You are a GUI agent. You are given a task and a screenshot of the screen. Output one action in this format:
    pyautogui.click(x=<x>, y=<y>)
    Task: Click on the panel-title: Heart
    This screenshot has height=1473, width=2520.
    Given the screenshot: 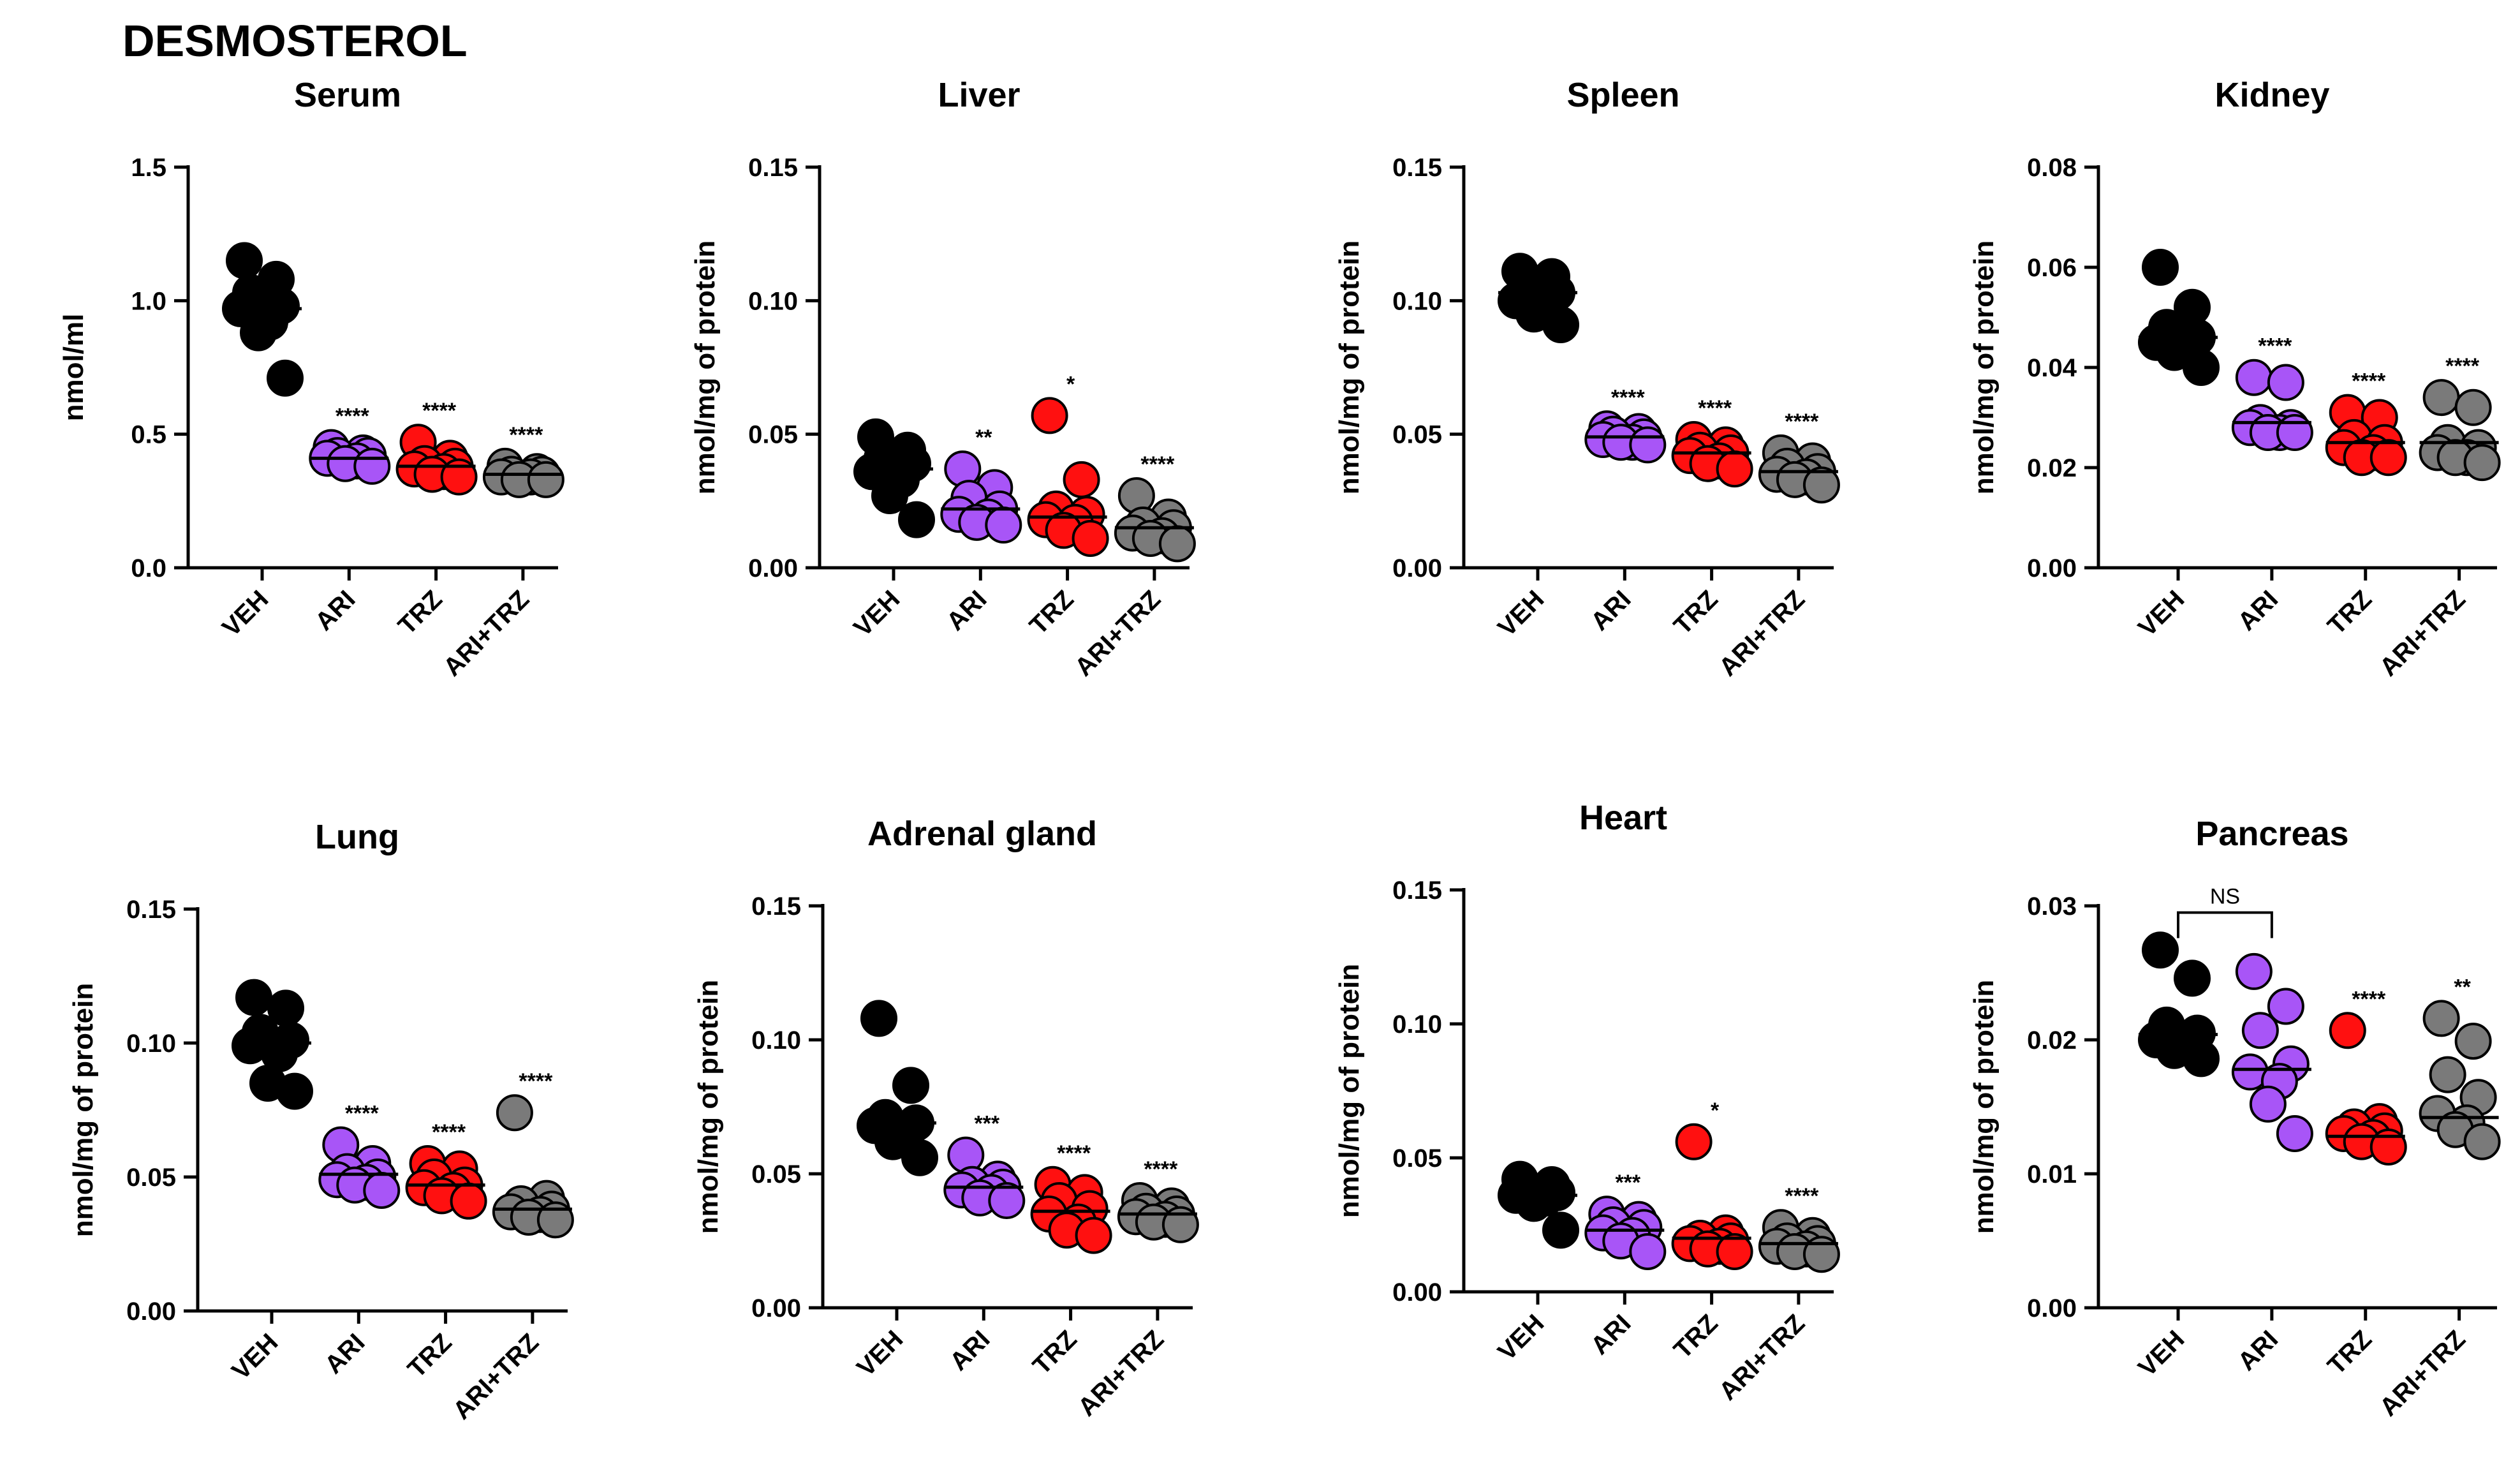 What is the action you would take?
    pyautogui.click(x=1623, y=818)
    